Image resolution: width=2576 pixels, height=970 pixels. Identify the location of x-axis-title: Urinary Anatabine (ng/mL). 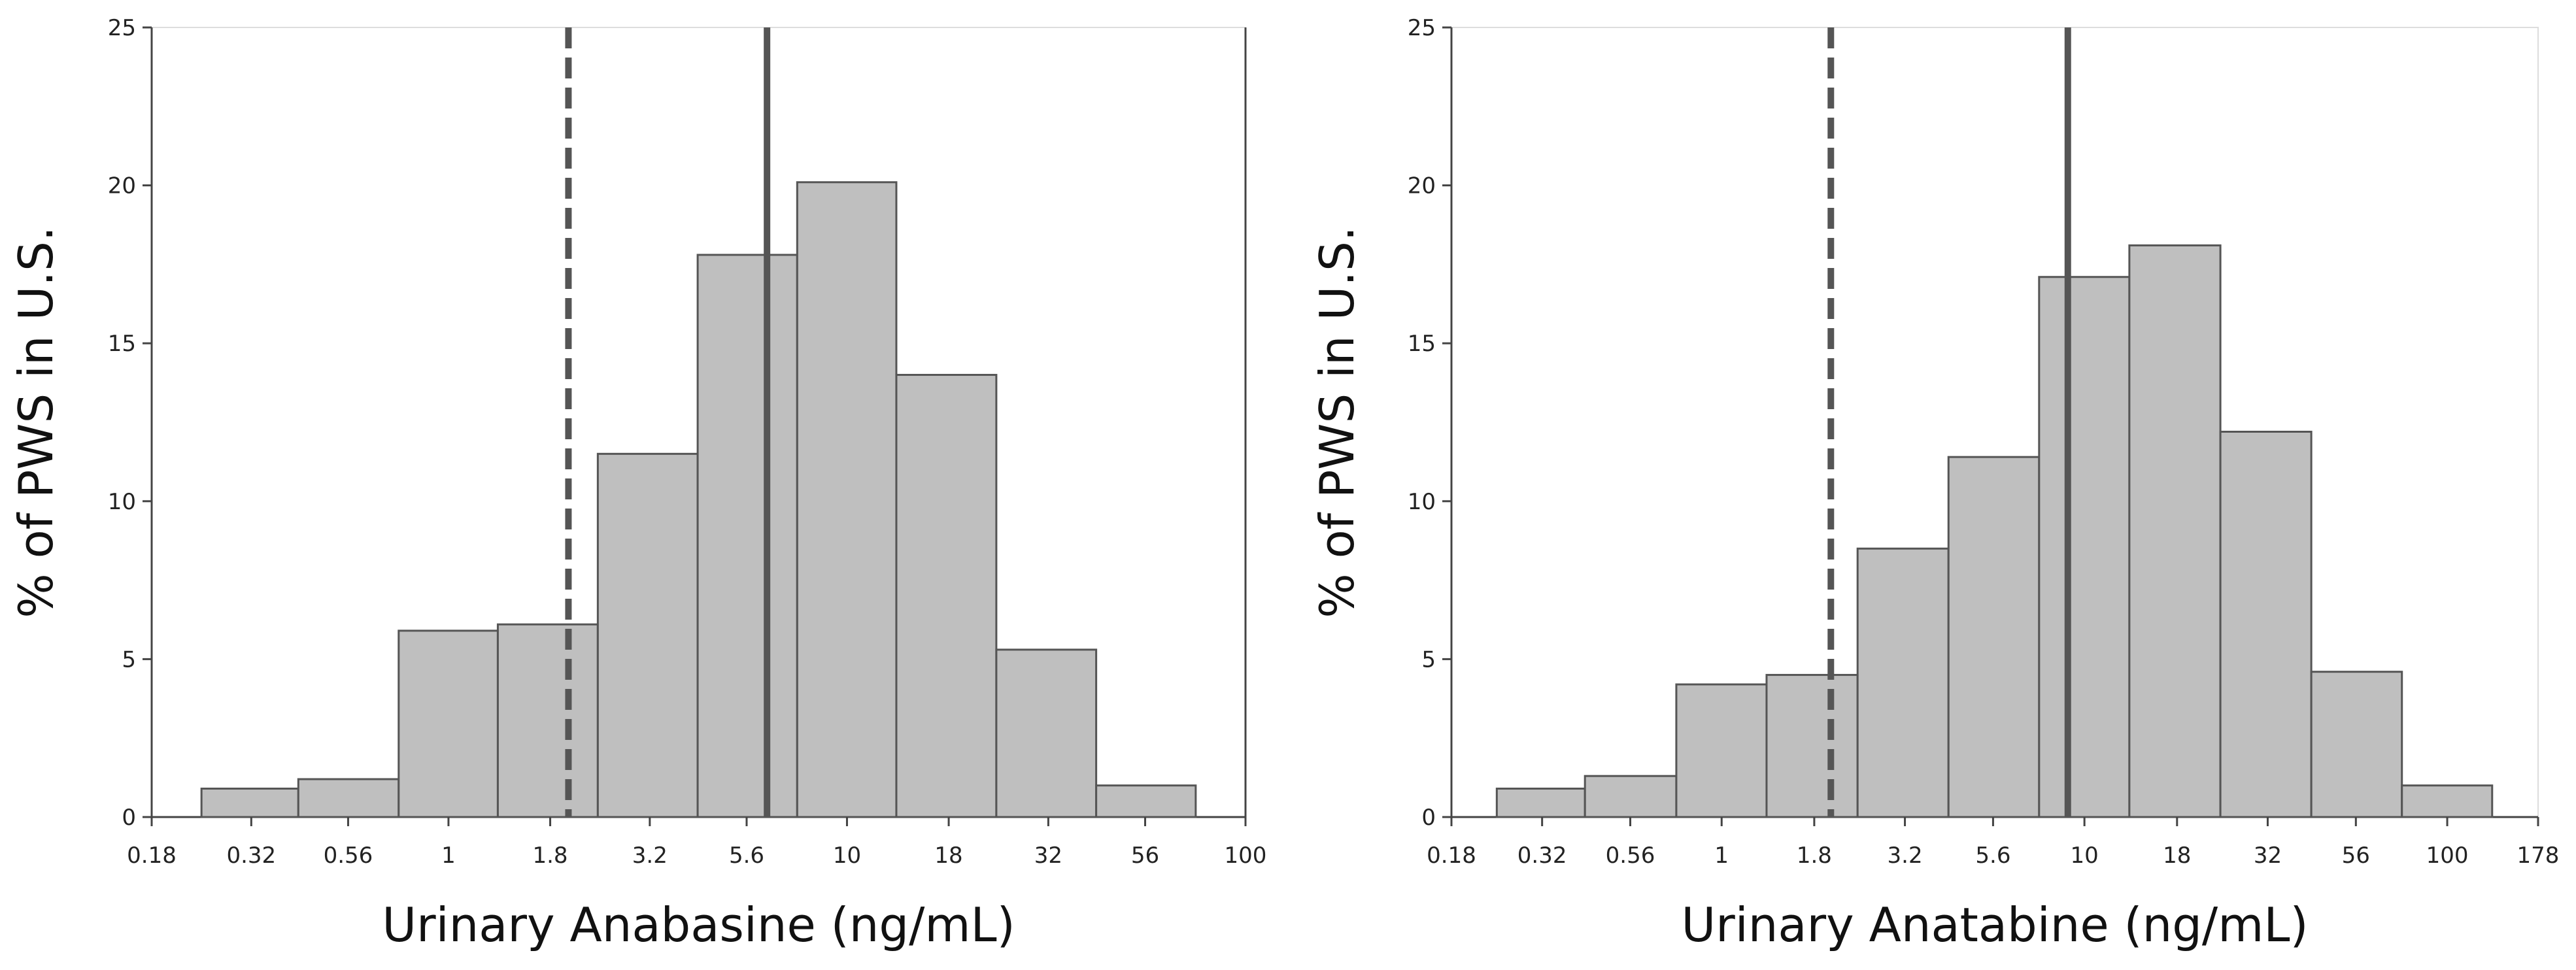
(1994, 924).